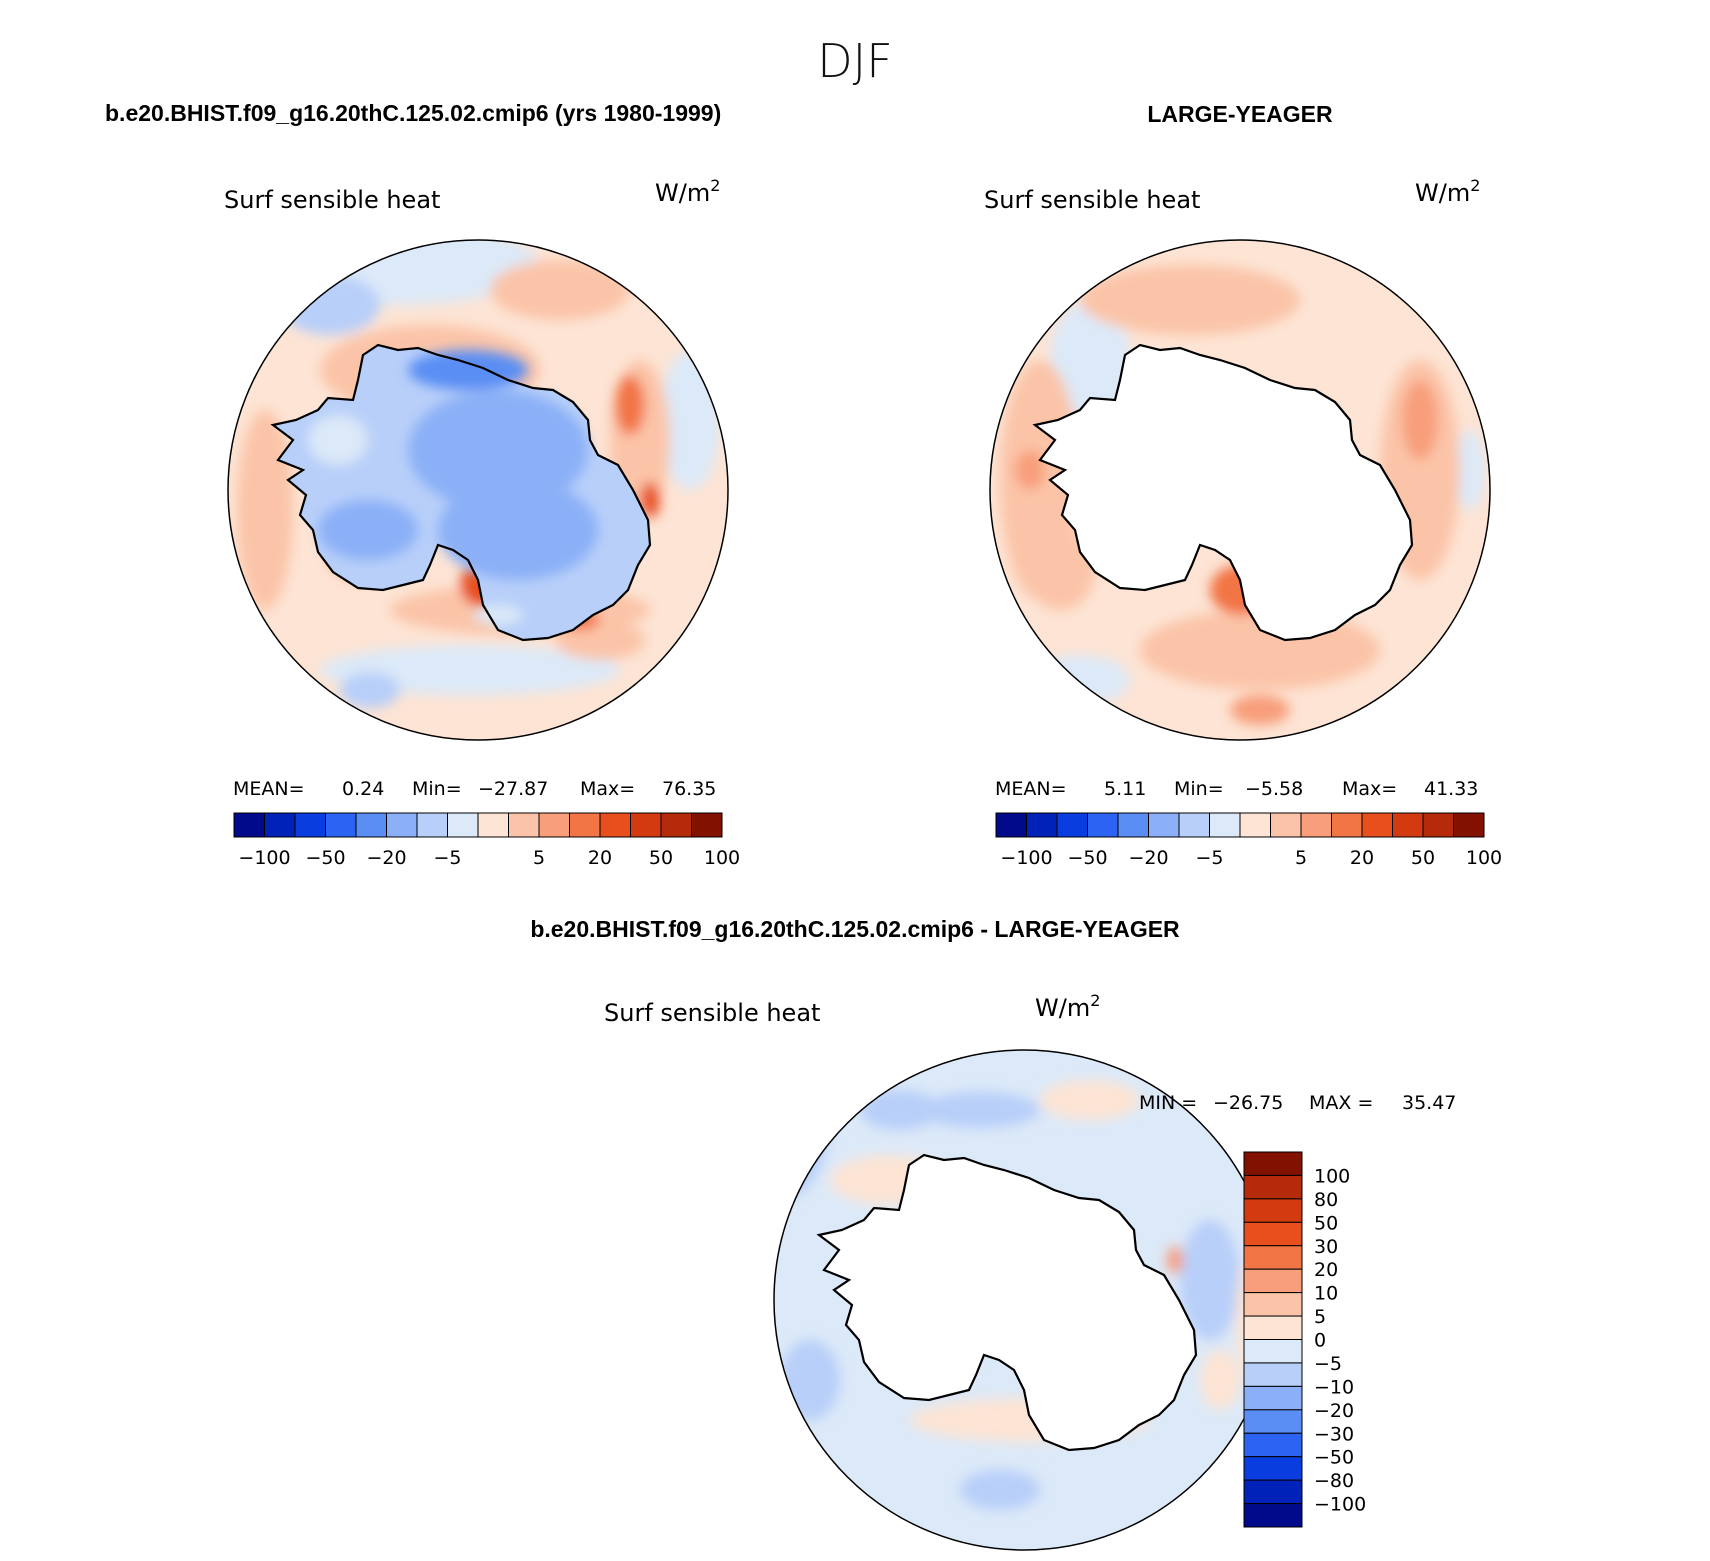  I want to click on panel-obs-map, so click(1240, 490).